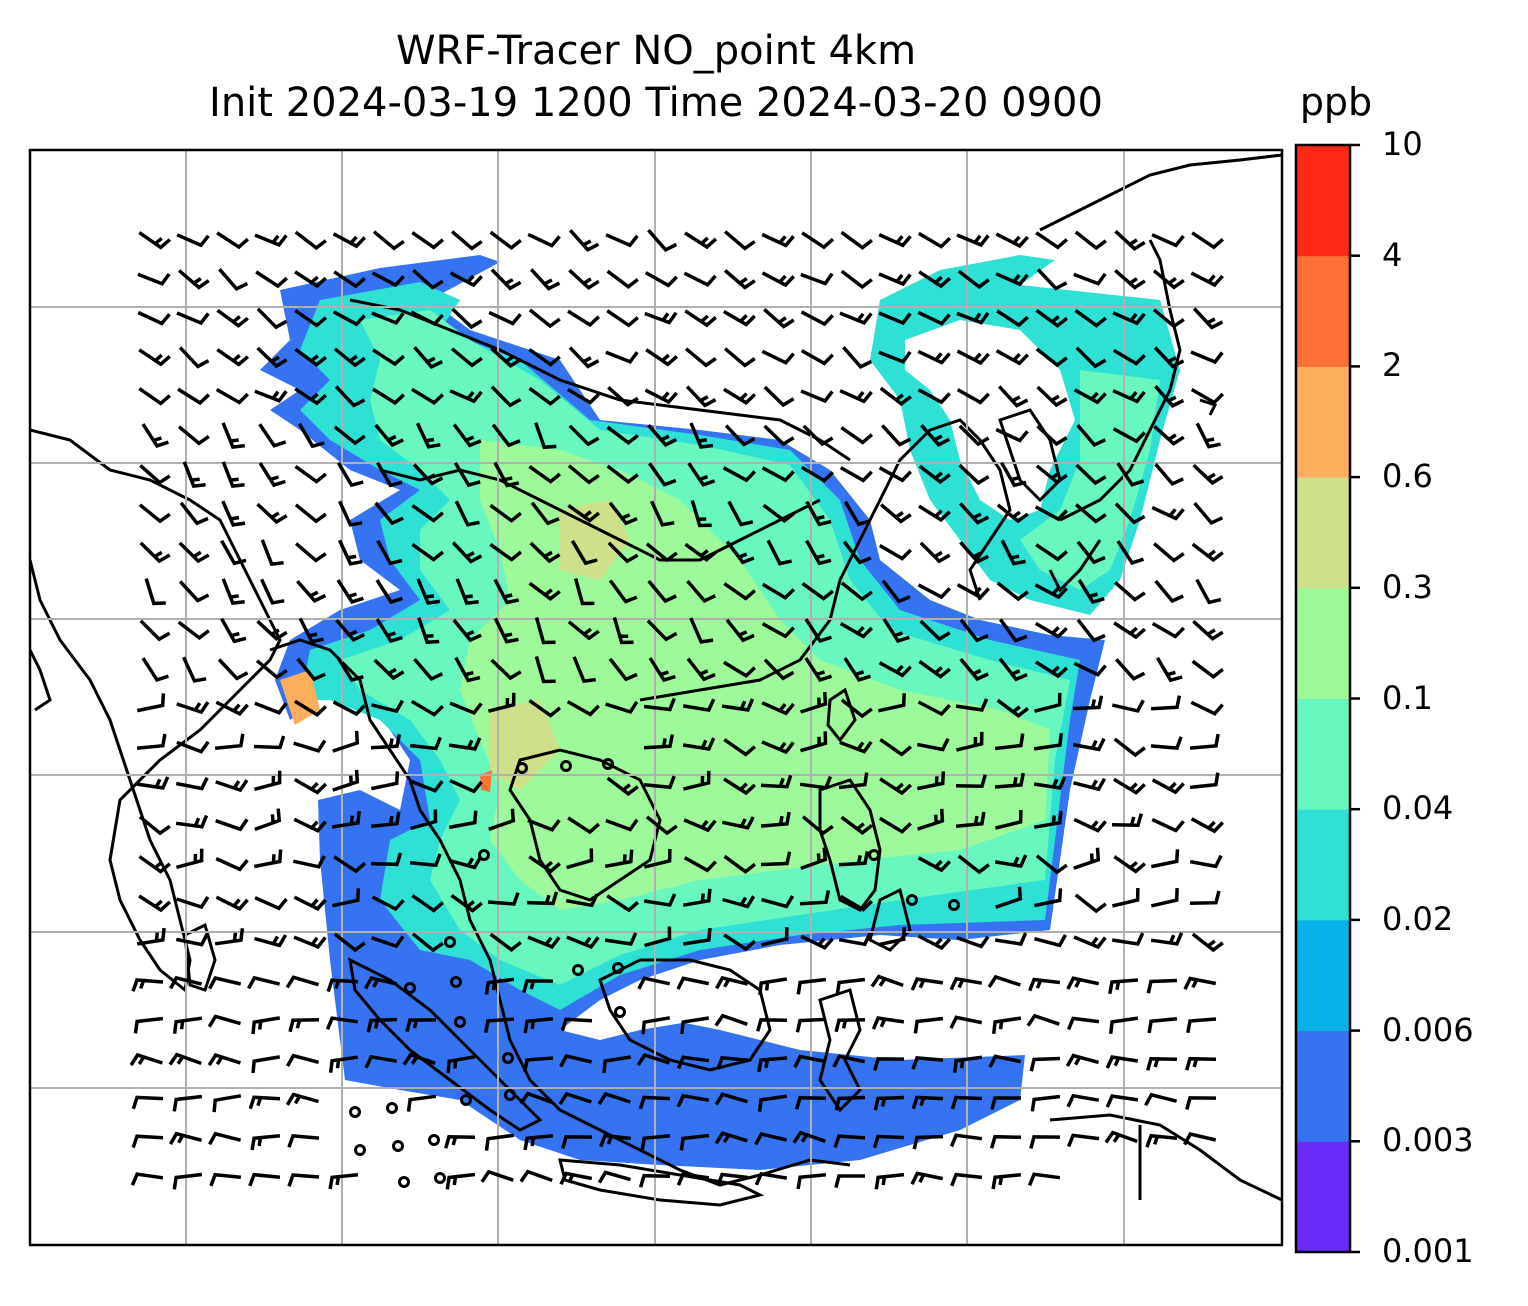 This screenshot has width=1528, height=1306. Describe the element at coordinates (1323, 643) in the screenshot. I see `colorbar-segment` at that location.